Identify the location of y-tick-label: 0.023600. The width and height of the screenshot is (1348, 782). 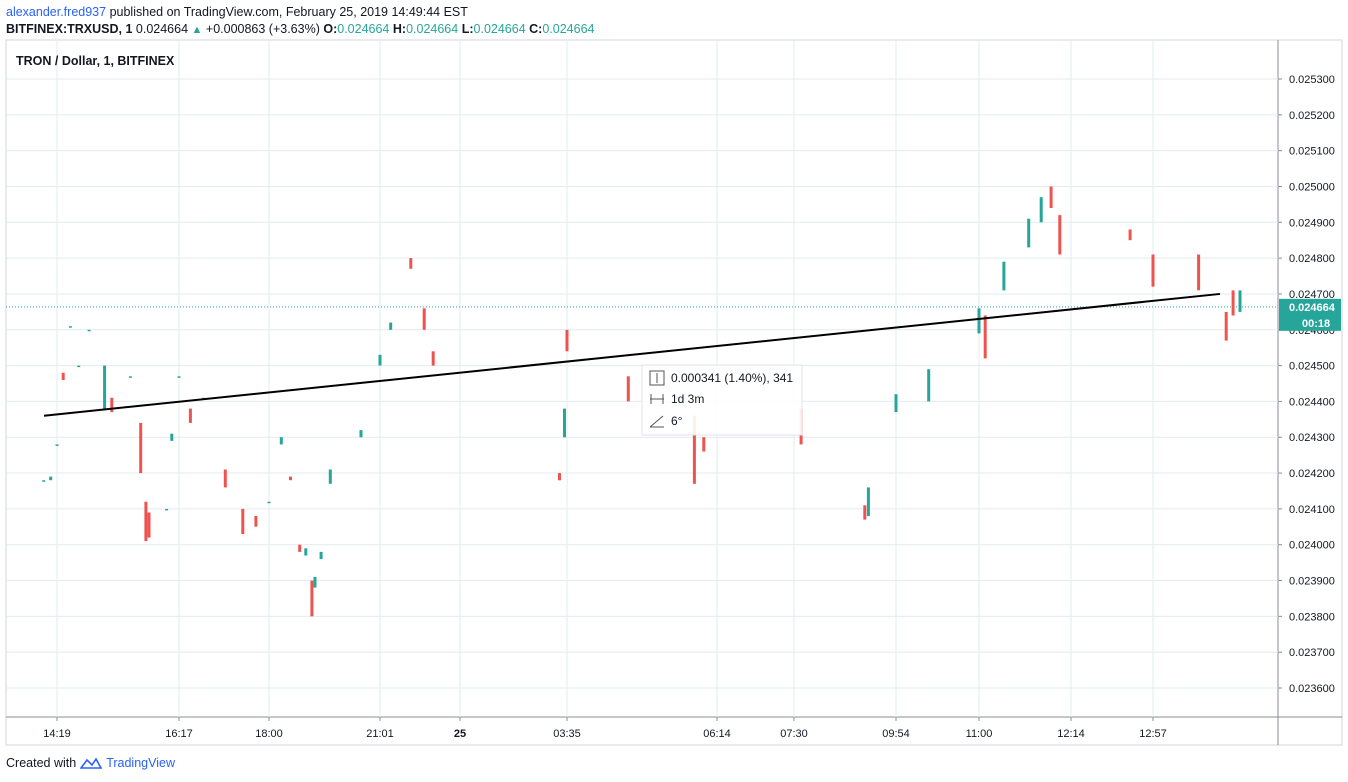
(1312, 689).